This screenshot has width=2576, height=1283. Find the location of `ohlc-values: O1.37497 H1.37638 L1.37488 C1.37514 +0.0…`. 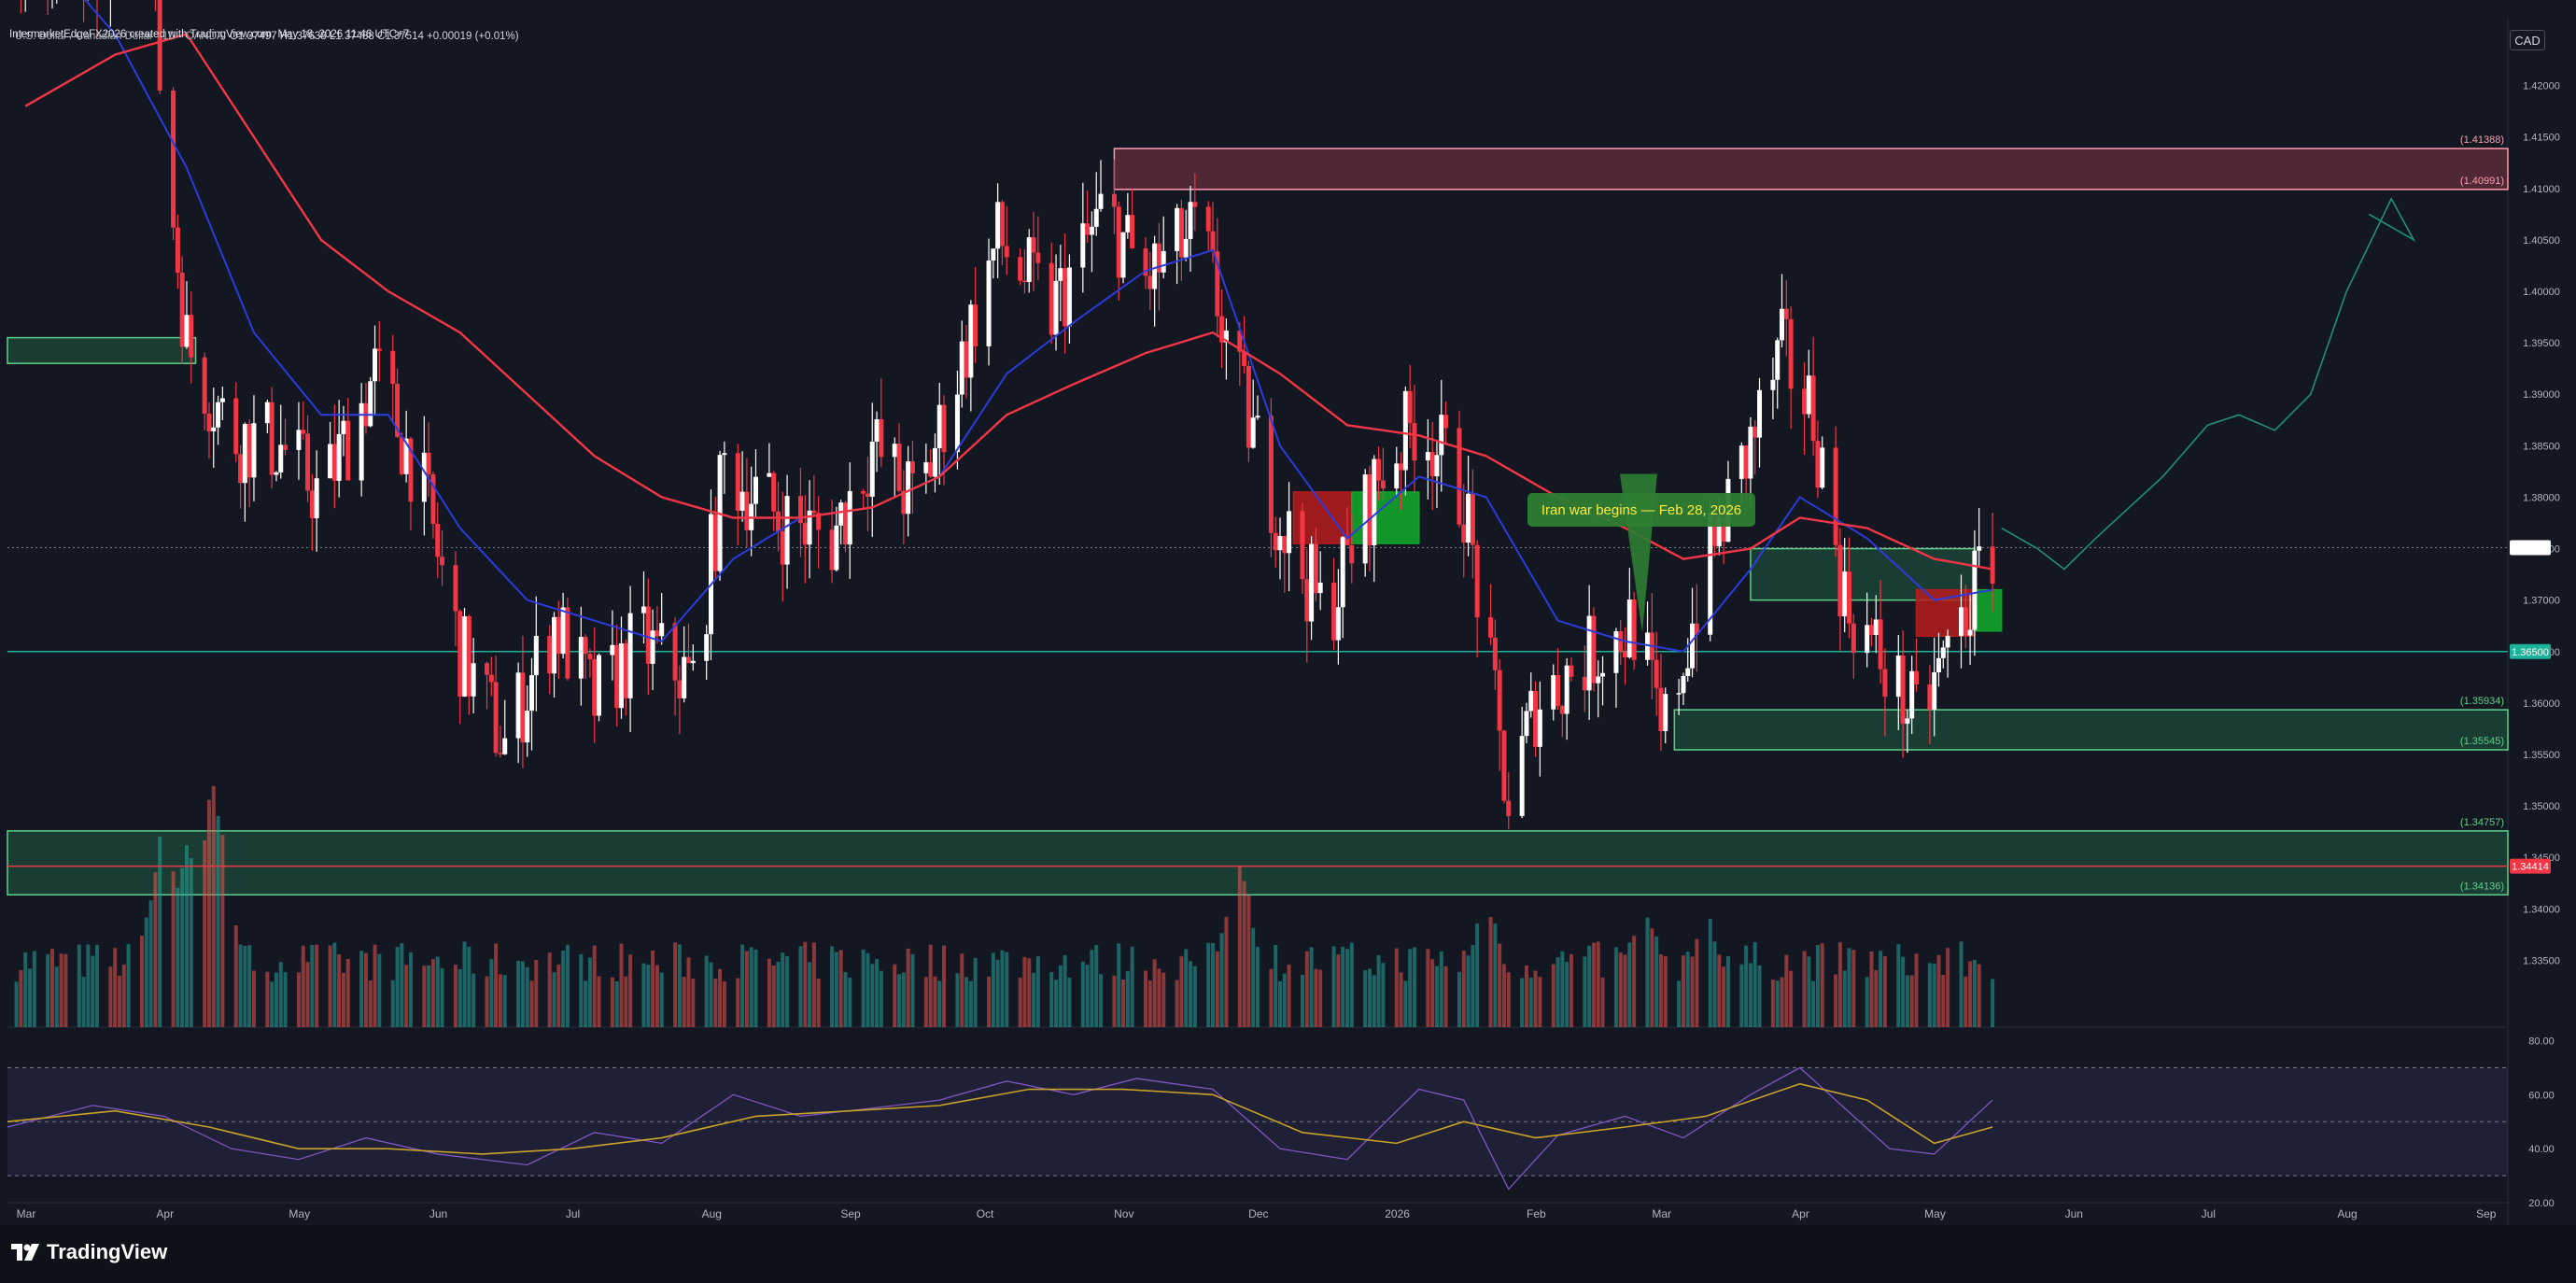

ohlc-values: O1.37497 H1.37638 L1.37488 C1.37514 +0.0… is located at coordinates (375, 37).